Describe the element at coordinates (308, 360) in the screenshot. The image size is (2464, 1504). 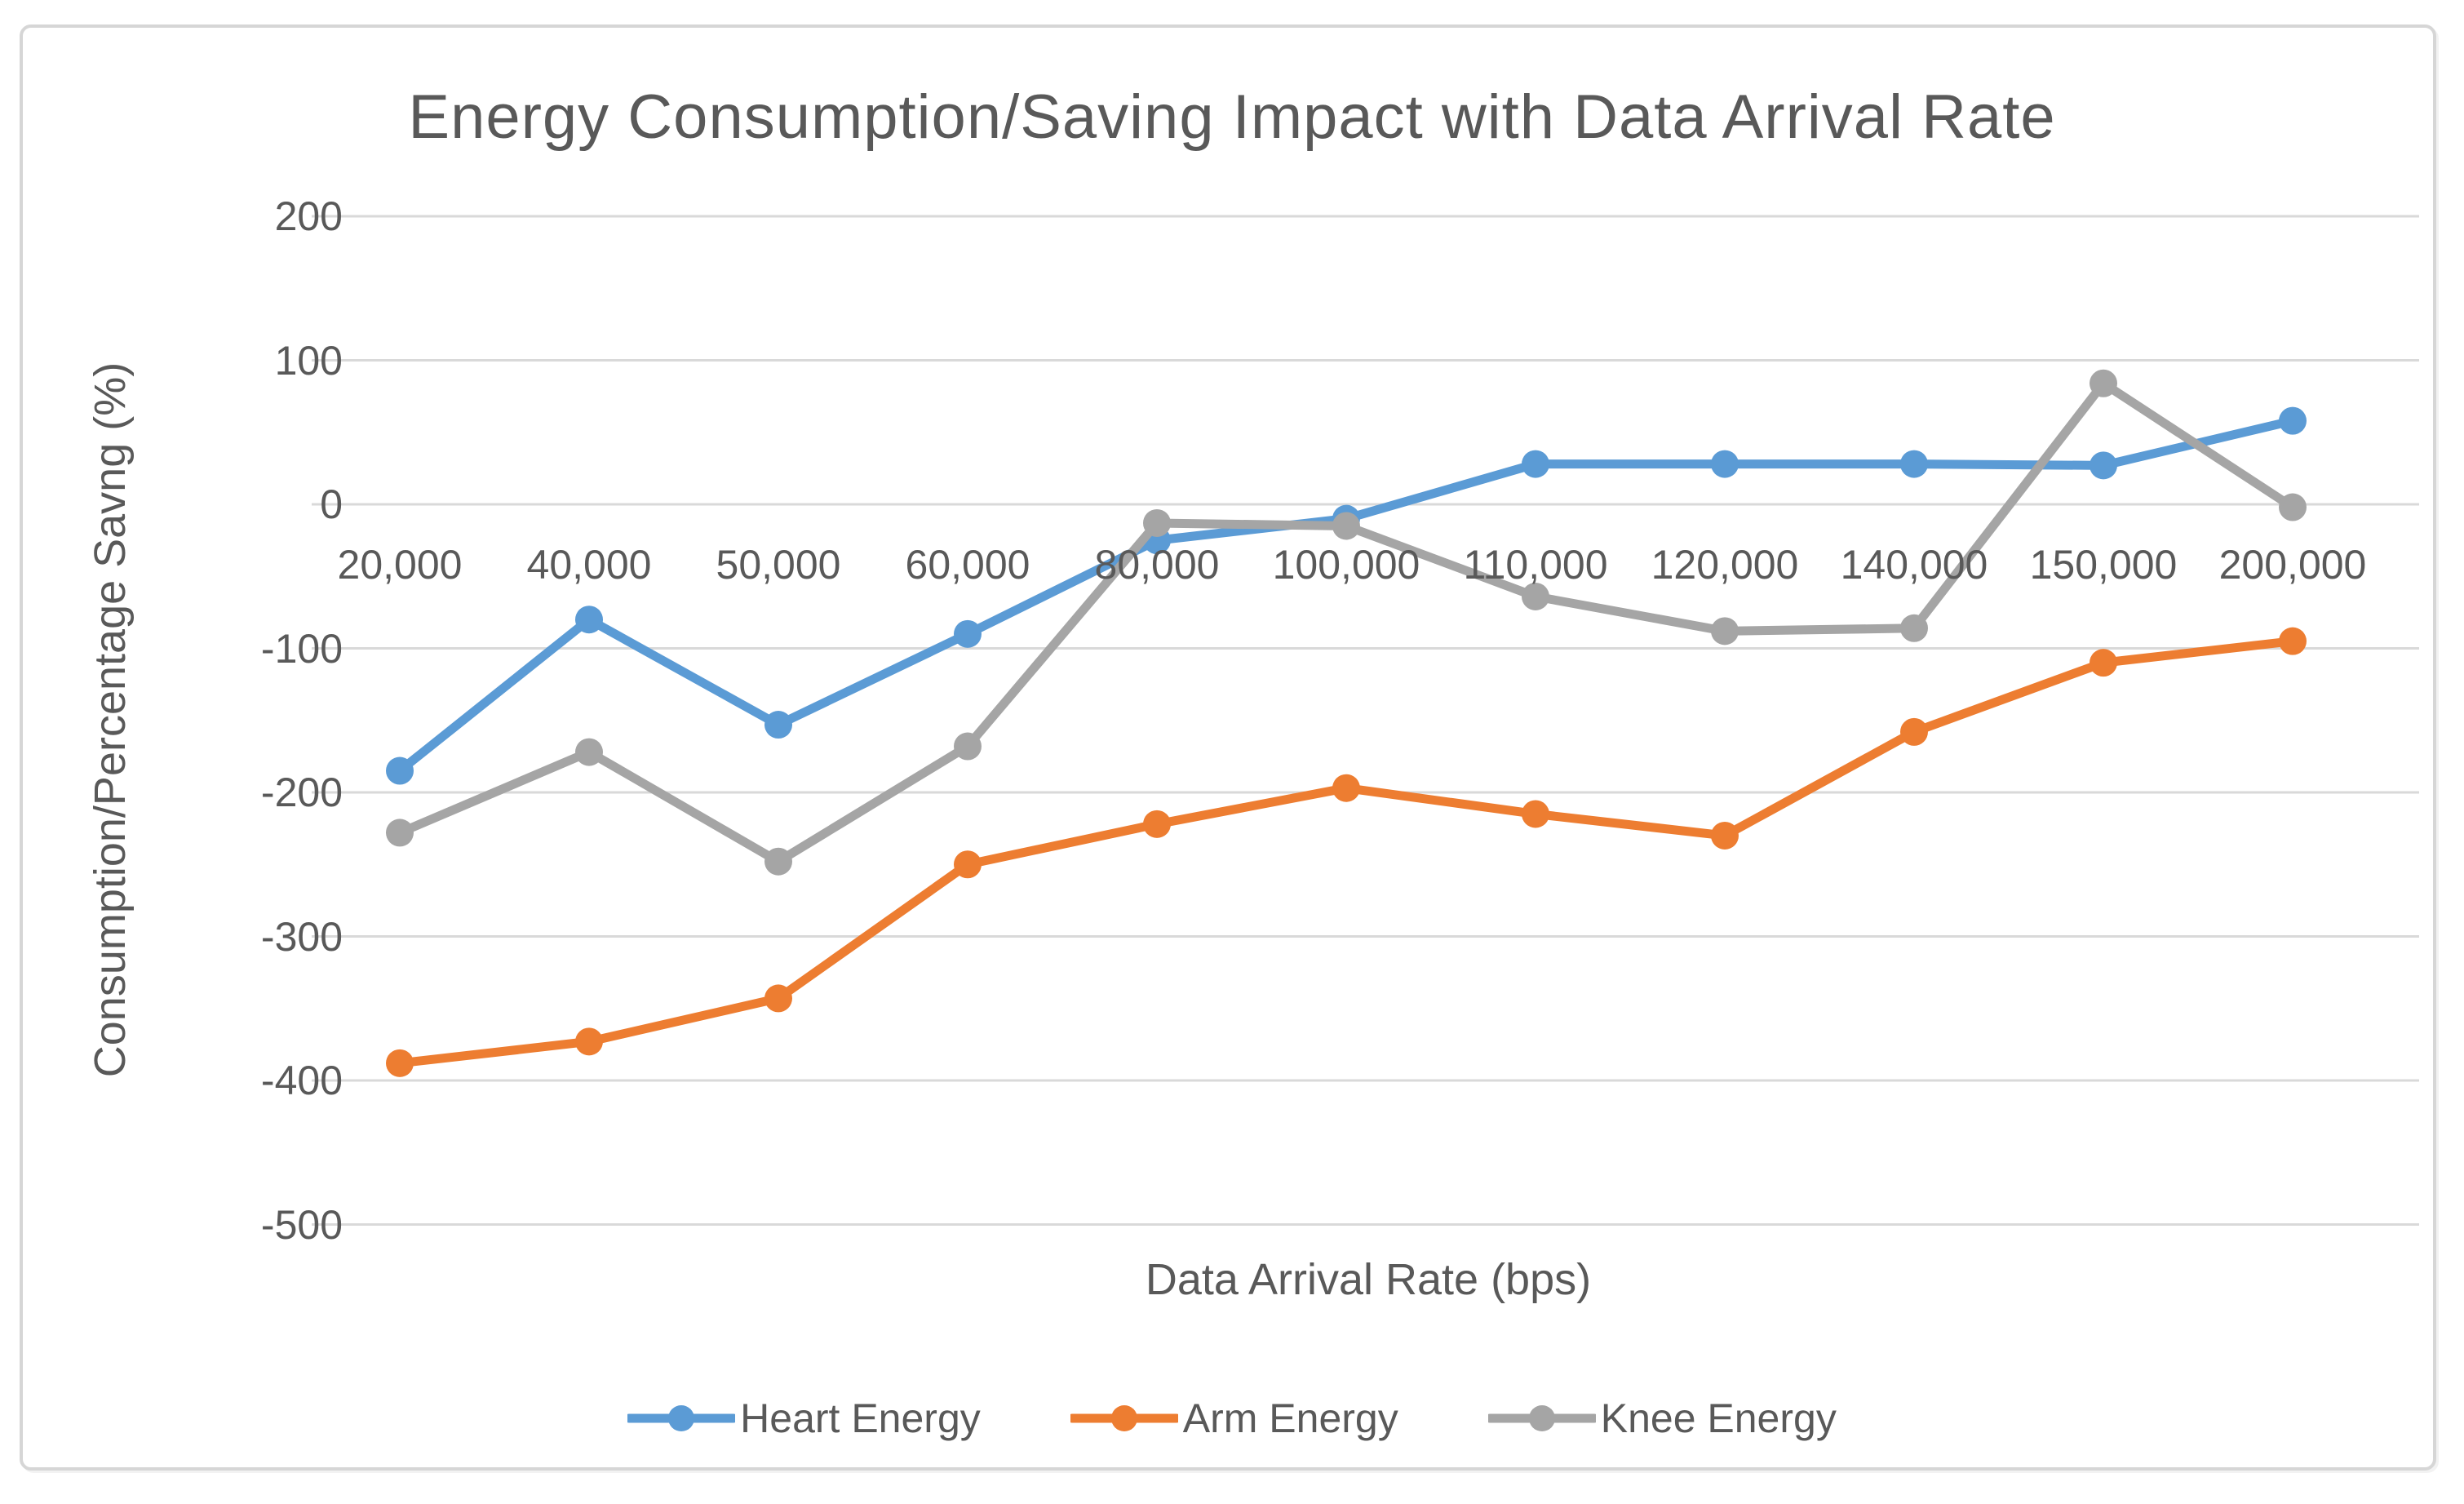
I see `y-tick-label: 100` at that location.